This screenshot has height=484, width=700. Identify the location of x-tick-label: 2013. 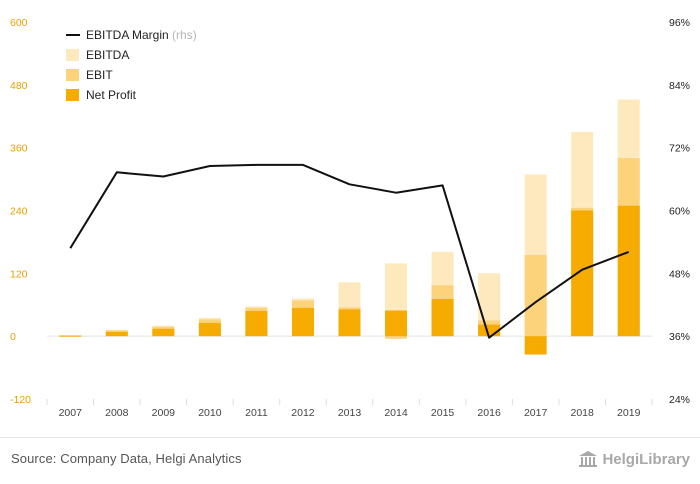
(350, 413).